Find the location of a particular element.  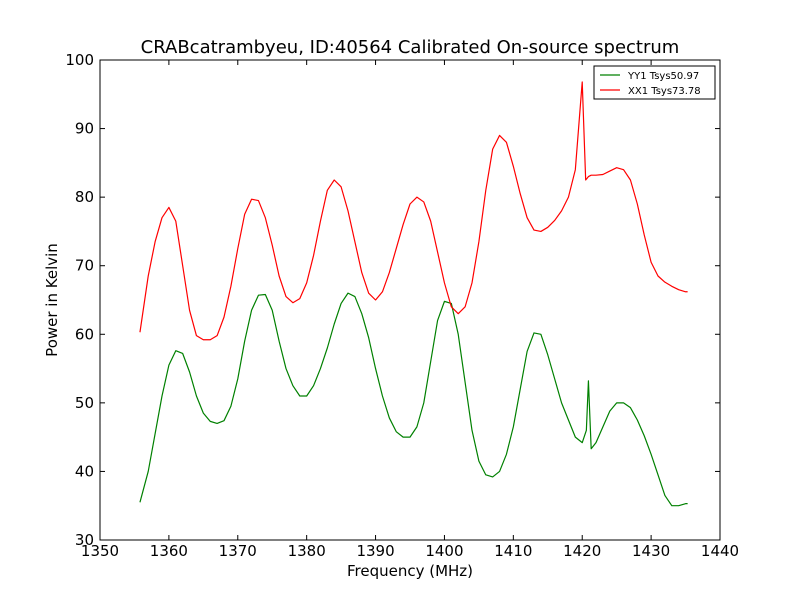

y-tick-label: 90 is located at coordinates (84, 129).